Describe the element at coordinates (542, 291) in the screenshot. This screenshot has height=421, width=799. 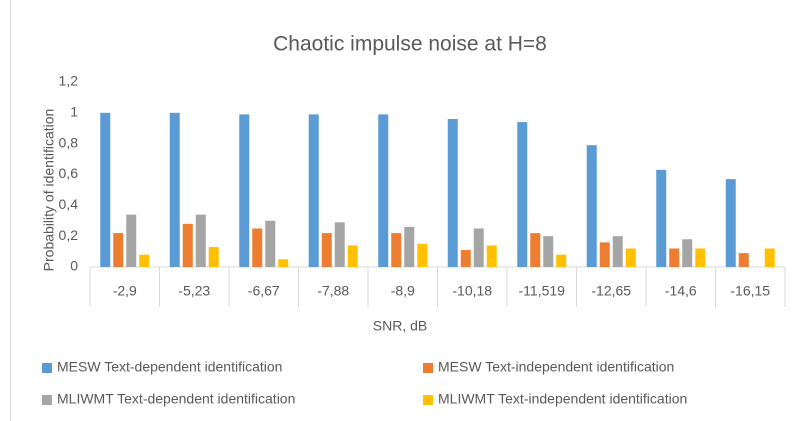
I see `x-tick-label: -11,519` at that location.